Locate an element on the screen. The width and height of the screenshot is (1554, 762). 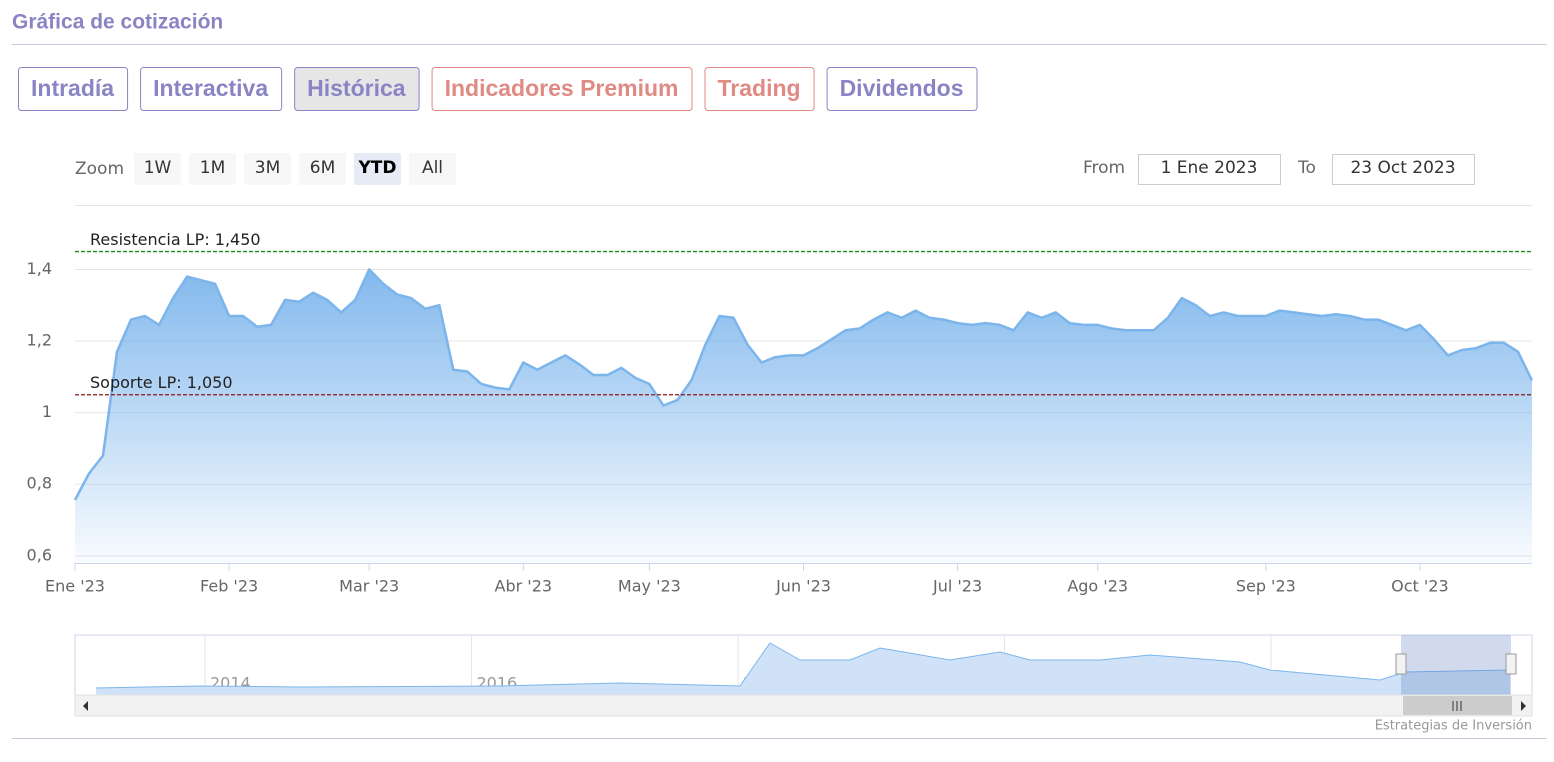
y-tick-label: 1 is located at coordinates (47, 411).